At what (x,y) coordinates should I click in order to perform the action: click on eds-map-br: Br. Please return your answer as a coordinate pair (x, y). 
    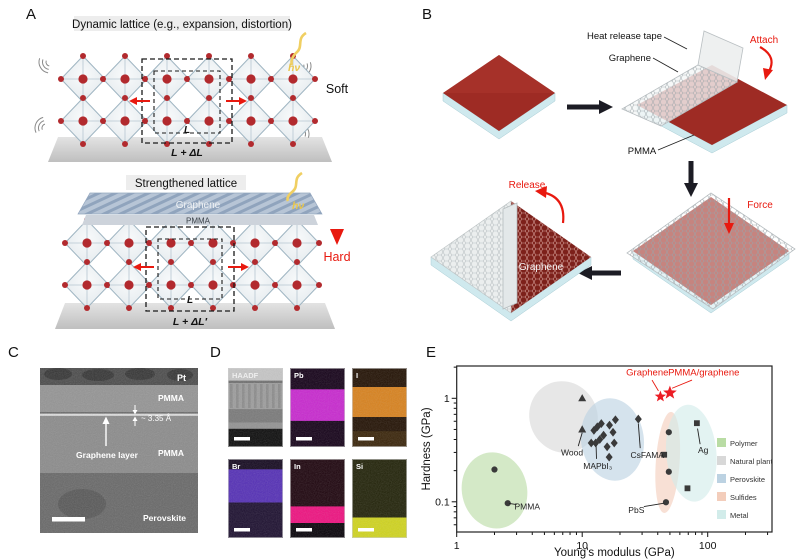
    Looking at the image, I should click on (255, 498).